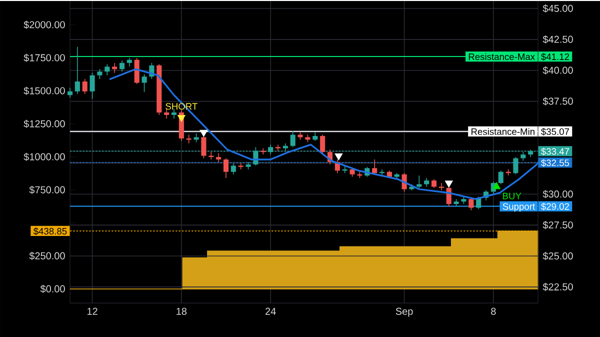  Describe the element at coordinates (557, 225) in the screenshot. I see `y-tick-label: $27.50` at that location.